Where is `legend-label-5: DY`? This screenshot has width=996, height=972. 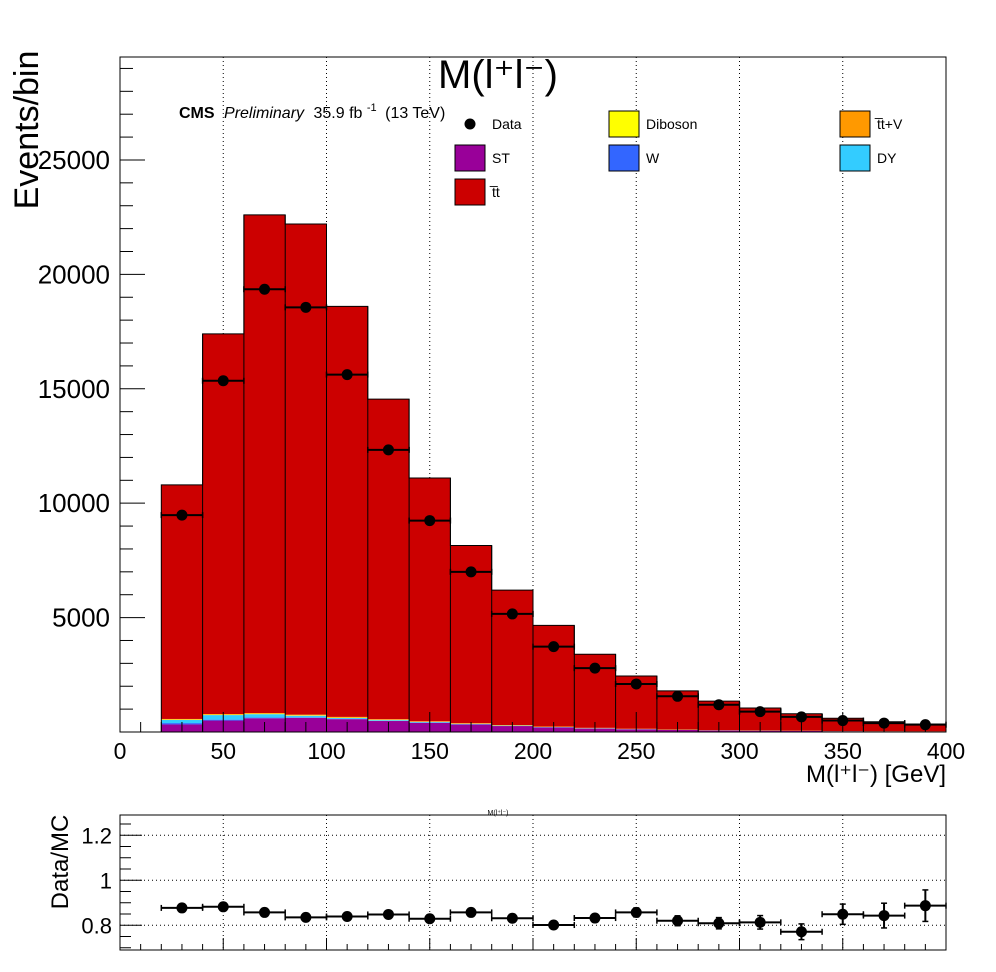
legend-label-5: DY is located at coordinates (887, 158).